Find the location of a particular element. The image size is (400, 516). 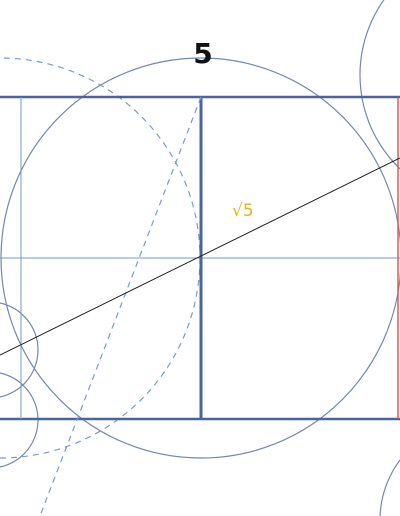

top-right-circle is located at coordinates (379, 85).